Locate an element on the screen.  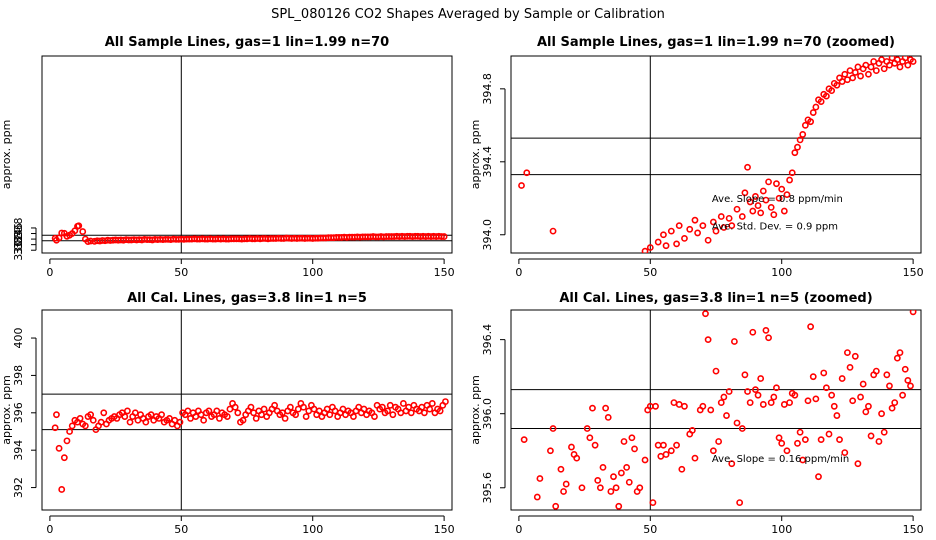
annotation-text: Ave. Slope = 0.8 ppm/min is located at coordinates (777, 199).